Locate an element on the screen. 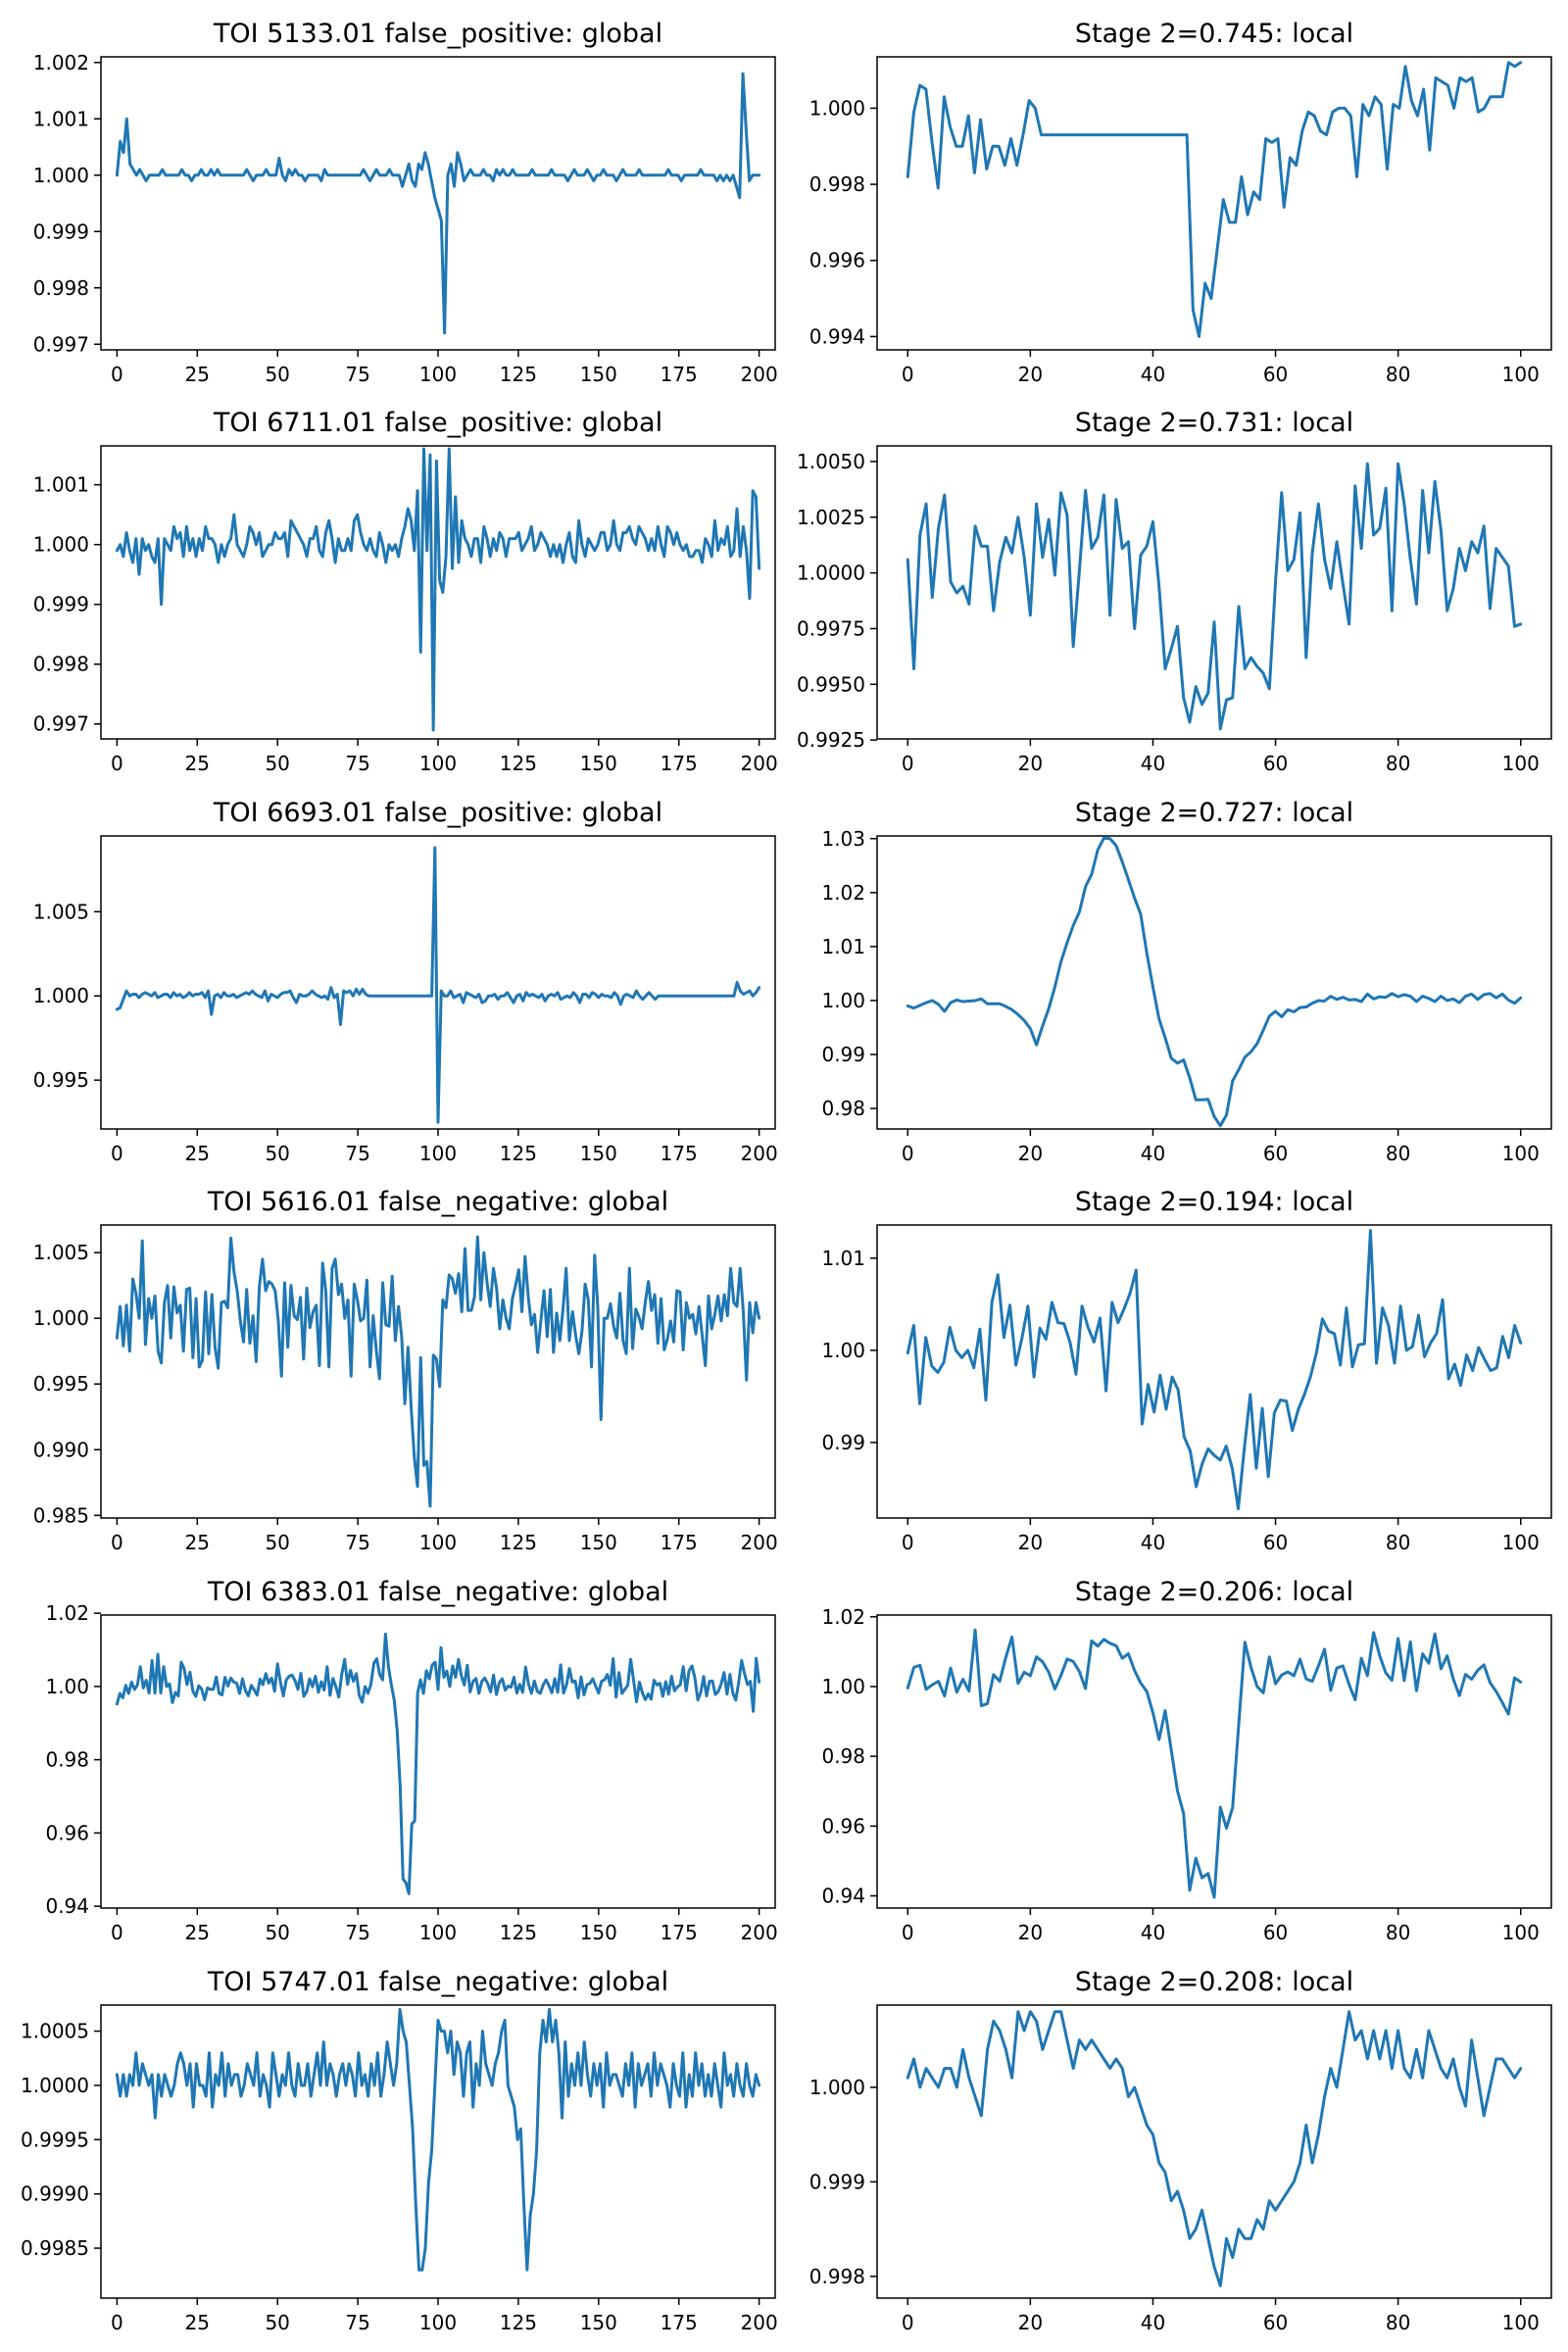 This screenshot has height=2352, width=1568. x-tick-label: 25 is located at coordinates (197, 1542).